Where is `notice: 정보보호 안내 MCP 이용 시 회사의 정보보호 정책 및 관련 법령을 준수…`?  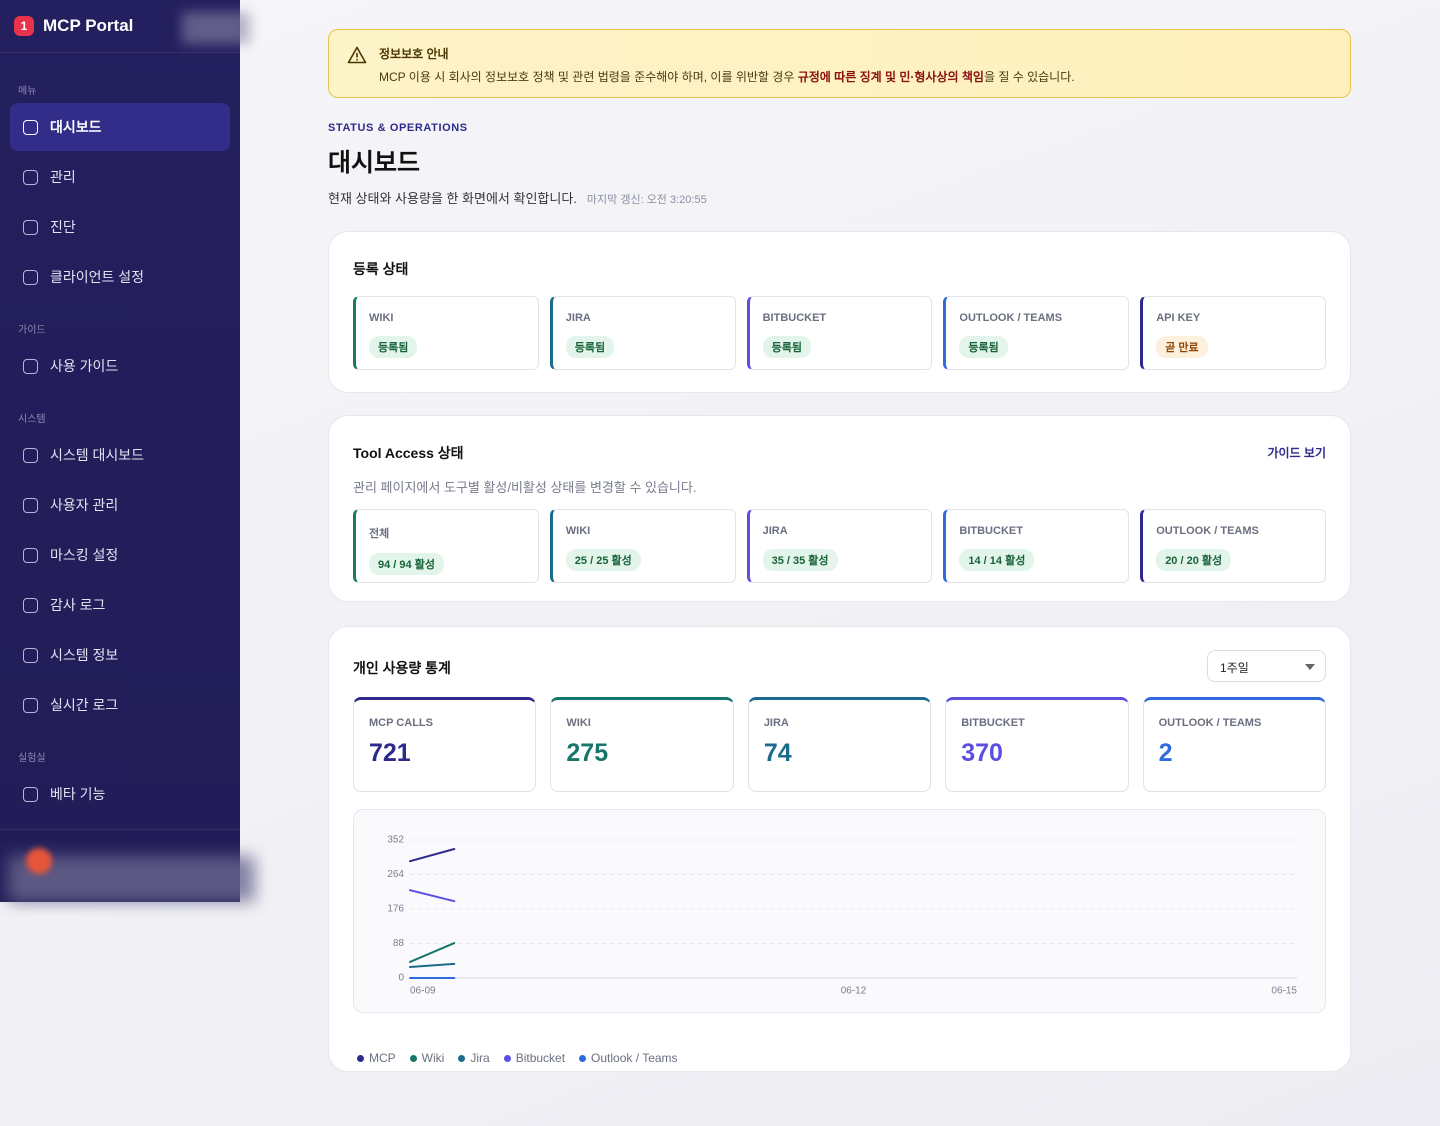
notice: 정보보호 안내 MCP 이용 시 회사의 정보보호 정책 및 관련 법령을 준수… is located at coordinates (839, 63).